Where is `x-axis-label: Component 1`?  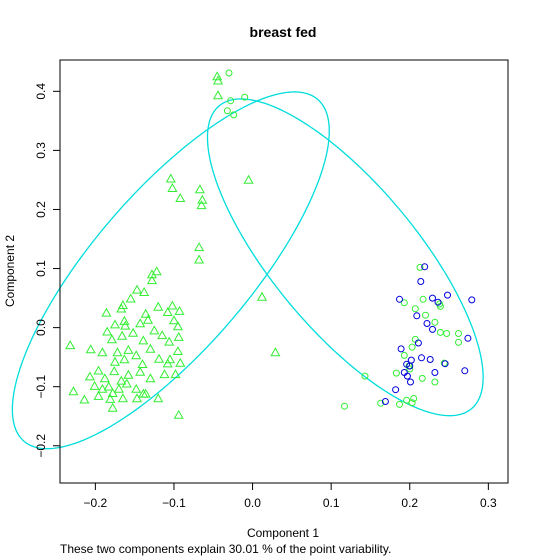
x-axis-label: Component 1 is located at coordinates (283, 533).